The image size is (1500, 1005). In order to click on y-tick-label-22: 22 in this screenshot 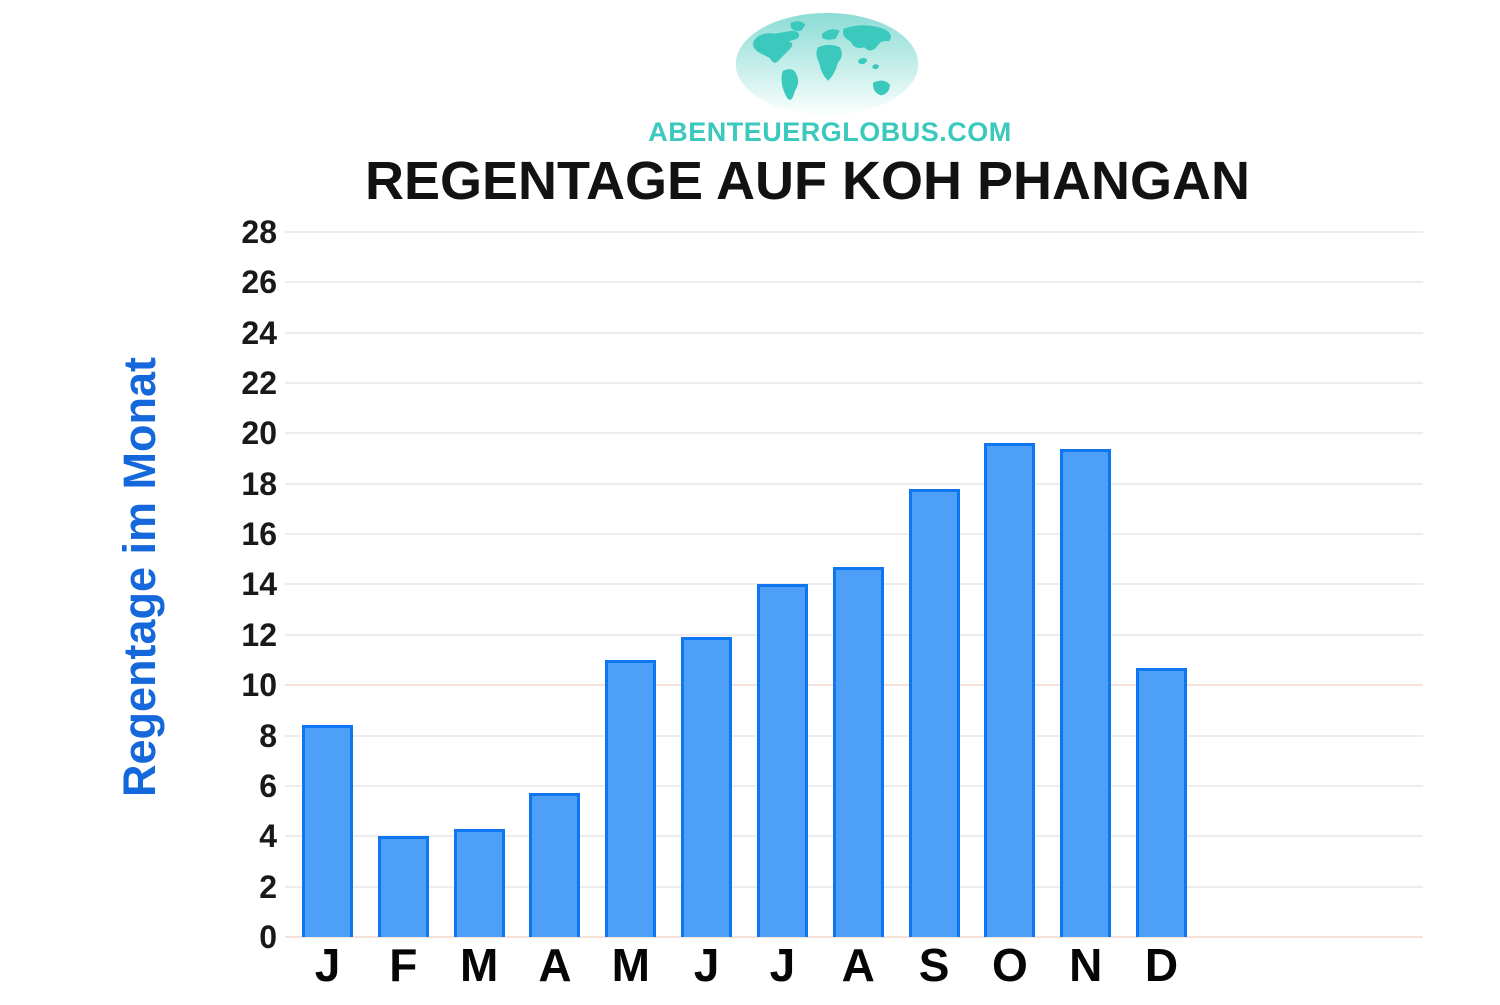, I will do `click(259, 383)`.